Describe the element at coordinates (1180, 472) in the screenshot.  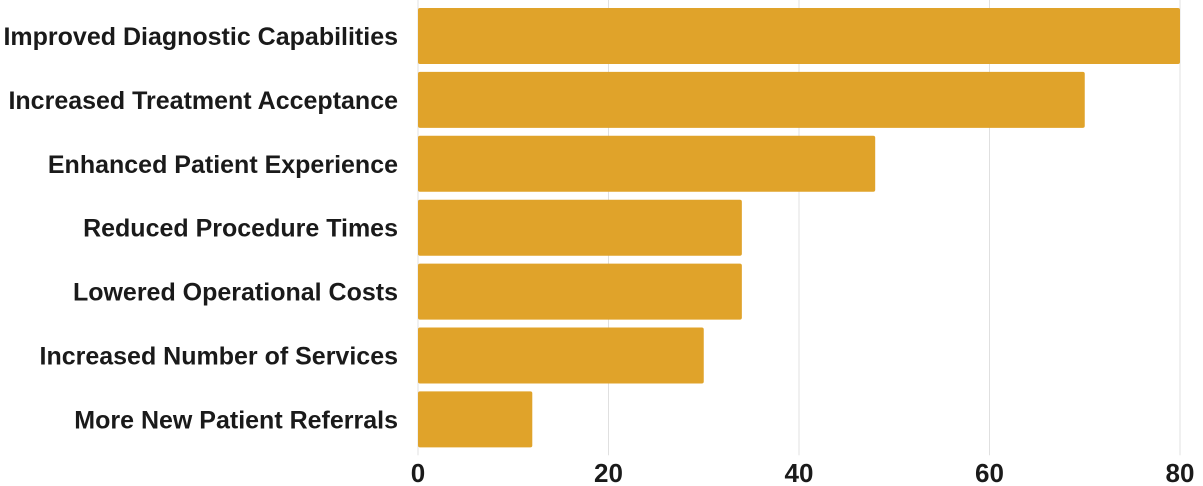
I see `x-tick-label: 80` at that location.